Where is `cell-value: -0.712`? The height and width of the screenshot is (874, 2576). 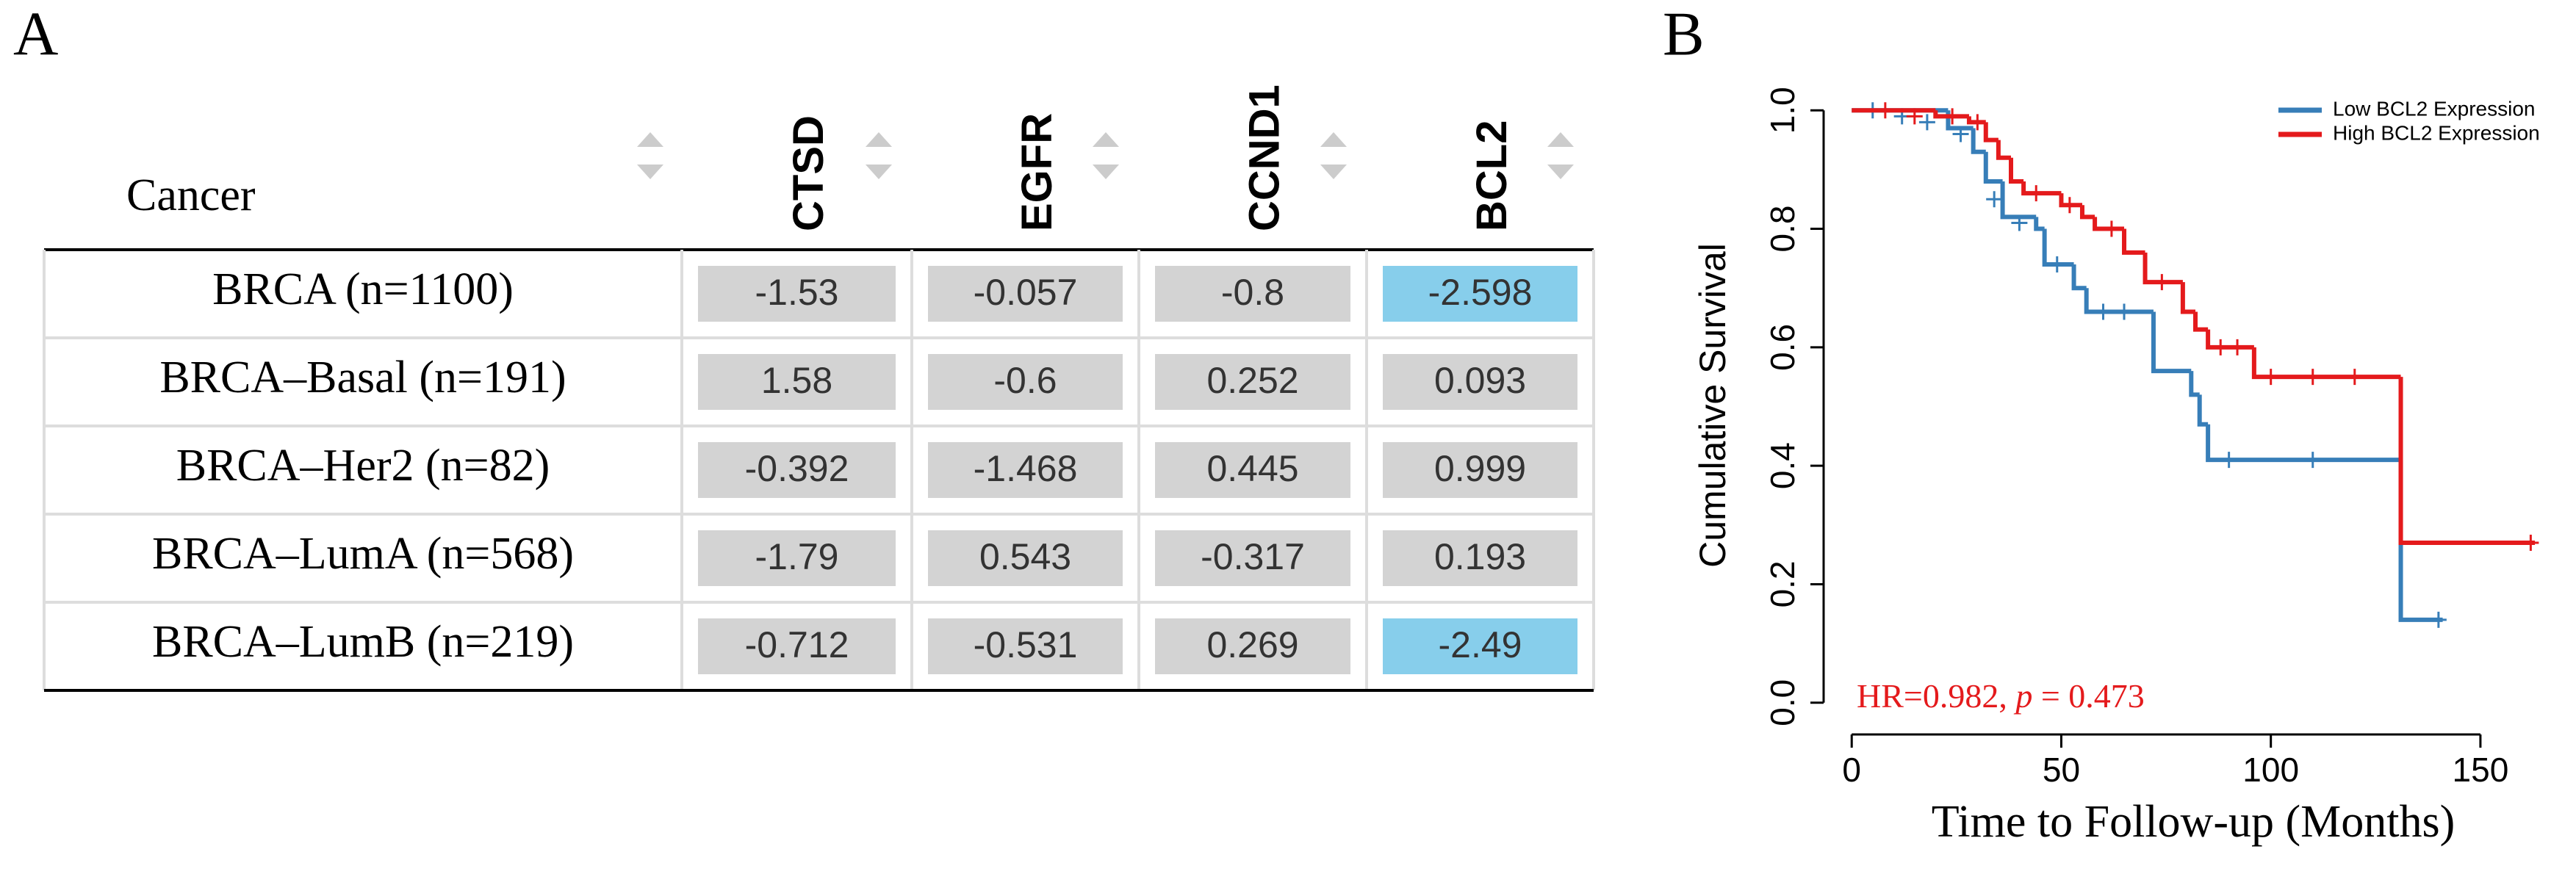
cell-value: -0.712 is located at coordinates (797, 644).